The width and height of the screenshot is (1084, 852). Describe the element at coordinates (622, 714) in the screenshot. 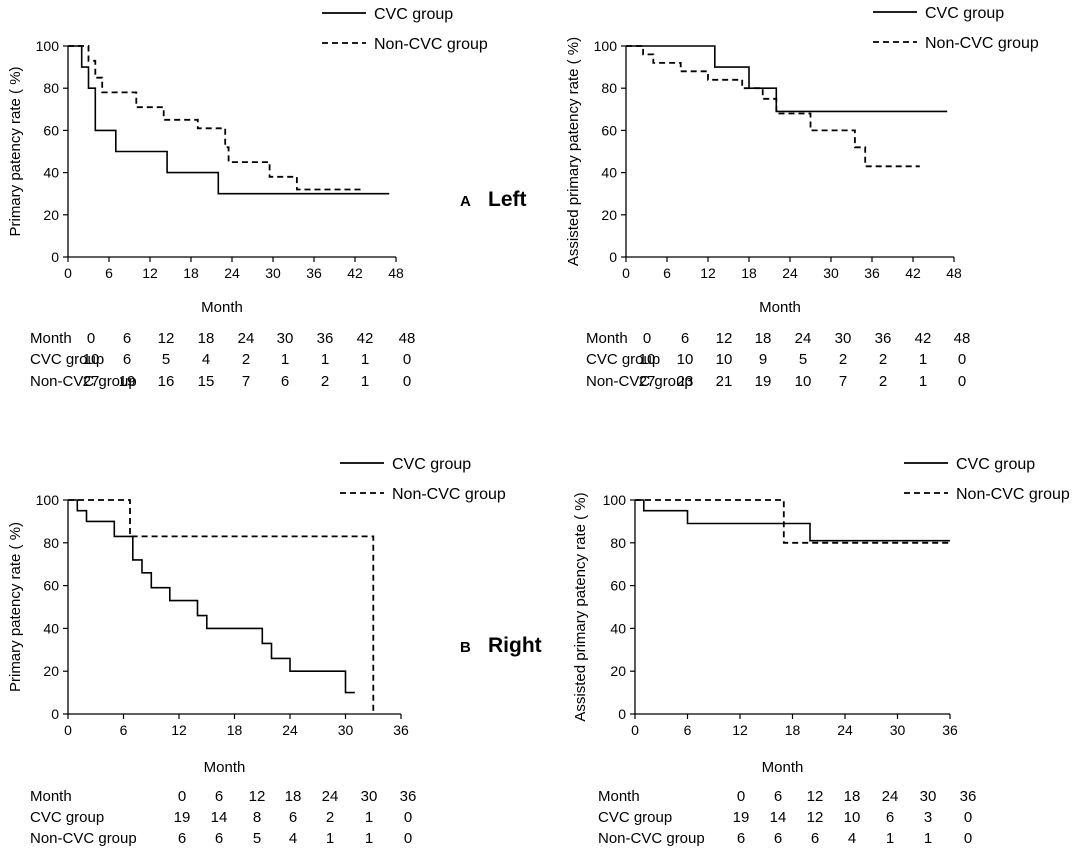

I see `y-tick-label: 0` at that location.